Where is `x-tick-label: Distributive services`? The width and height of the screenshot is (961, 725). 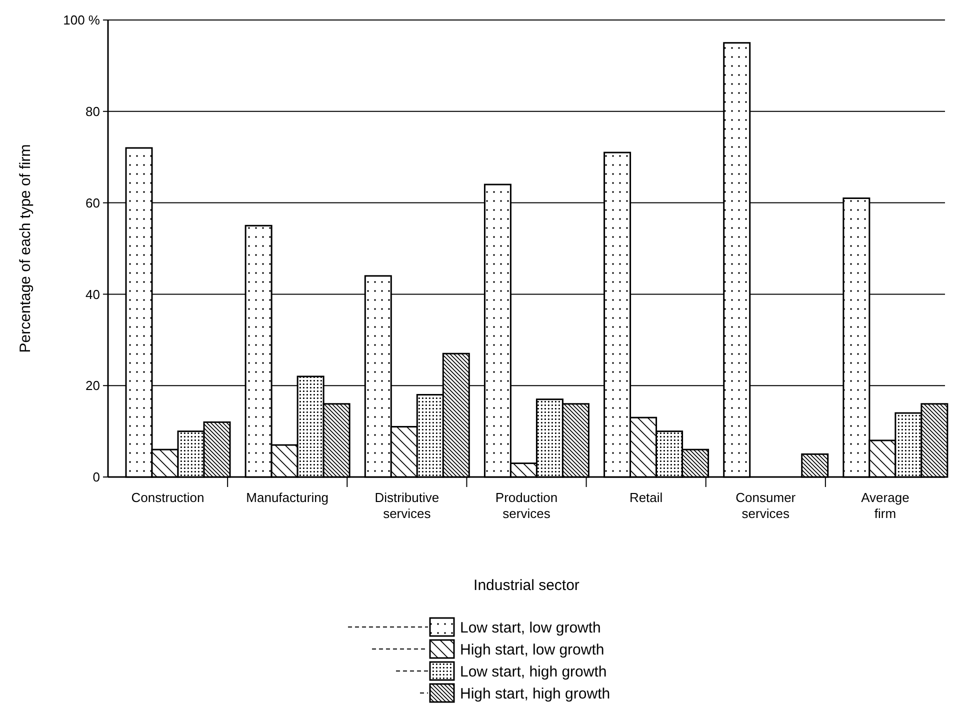 x-tick-label: Distributive services is located at coordinates (407, 505).